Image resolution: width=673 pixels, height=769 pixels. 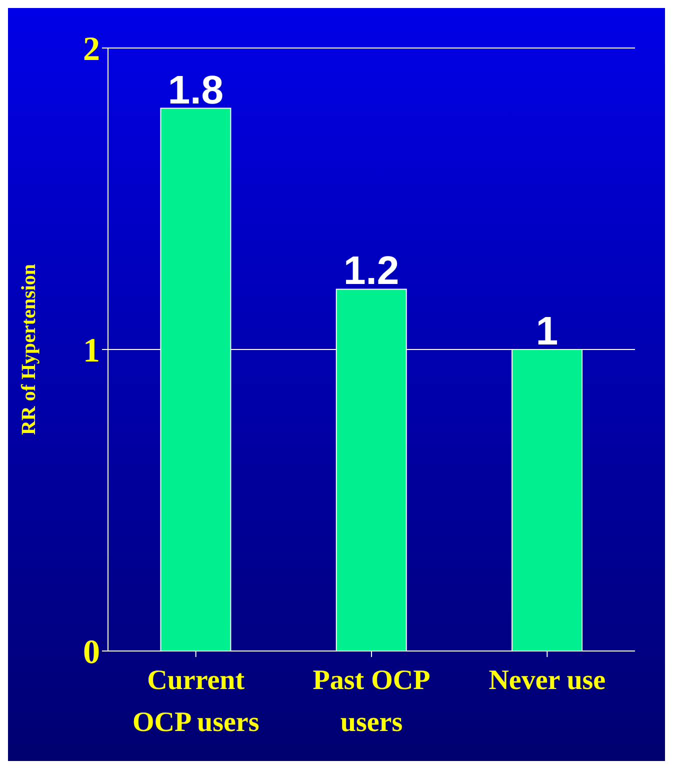 What do you see at coordinates (91, 351) in the screenshot?
I see `y-tick-label: 1` at bounding box center [91, 351].